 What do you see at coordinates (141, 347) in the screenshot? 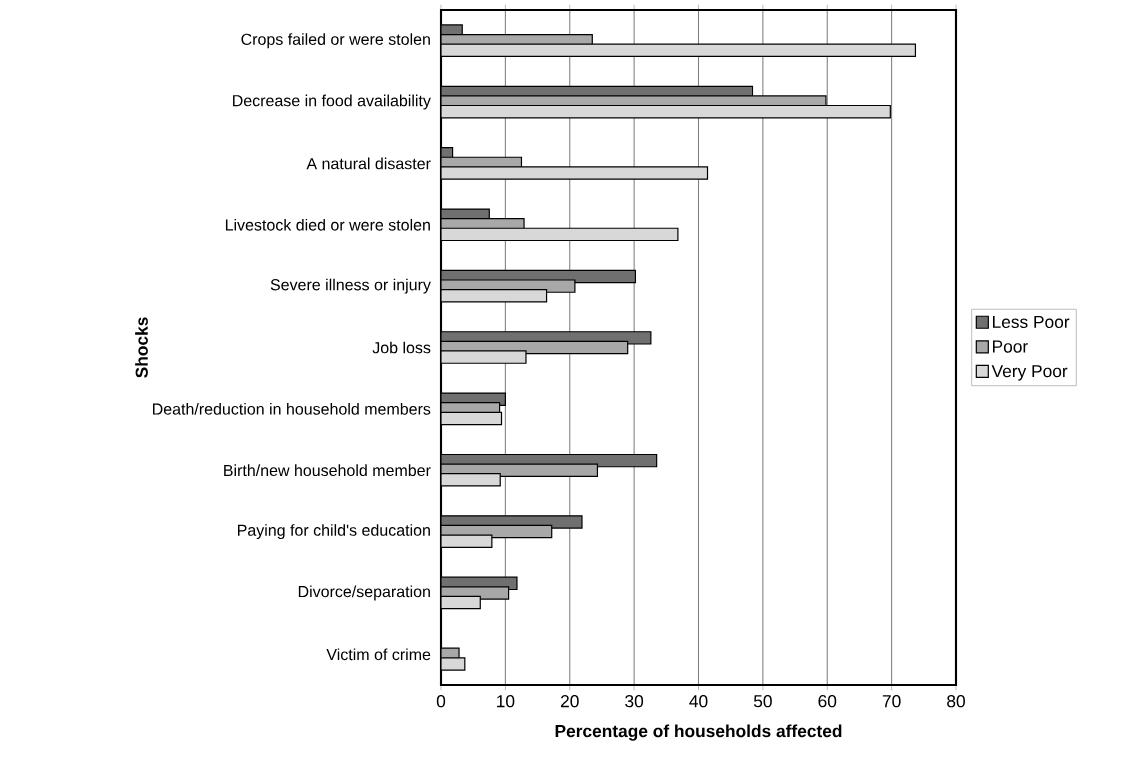
I see `y-axis-title: Shocks` at bounding box center [141, 347].